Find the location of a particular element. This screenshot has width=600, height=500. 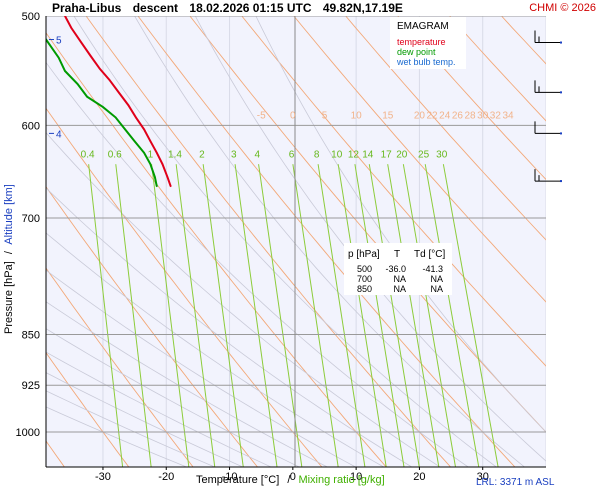

table-header-t: T is located at coordinates (397, 254).